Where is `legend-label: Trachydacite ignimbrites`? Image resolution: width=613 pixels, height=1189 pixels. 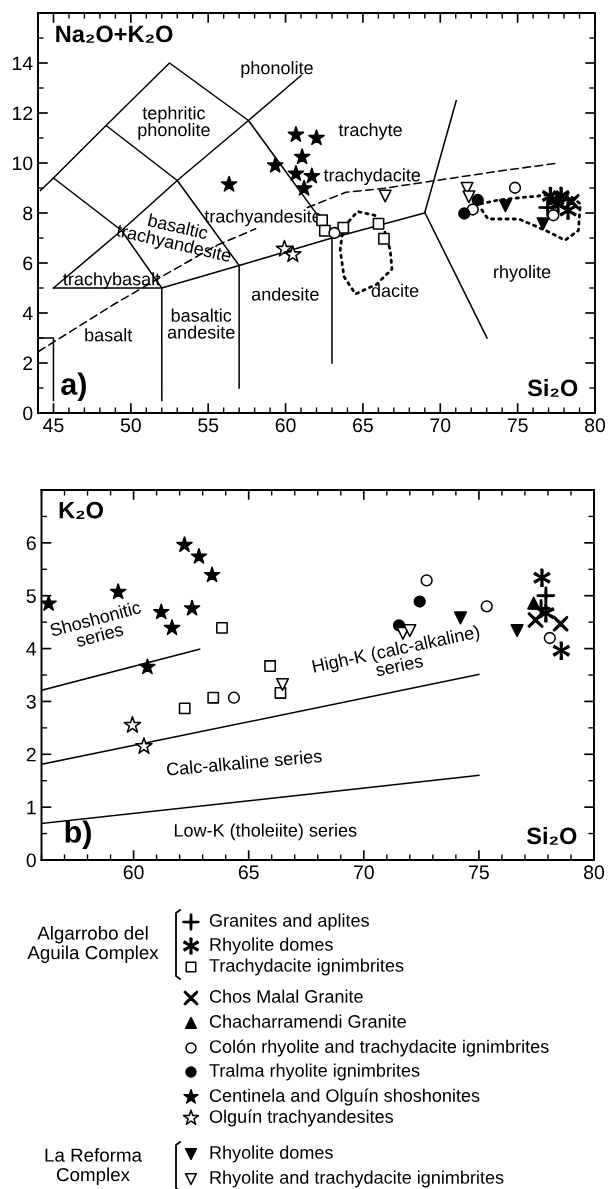 legend-label: Trachydacite ignimbrites is located at coordinates (306, 967).